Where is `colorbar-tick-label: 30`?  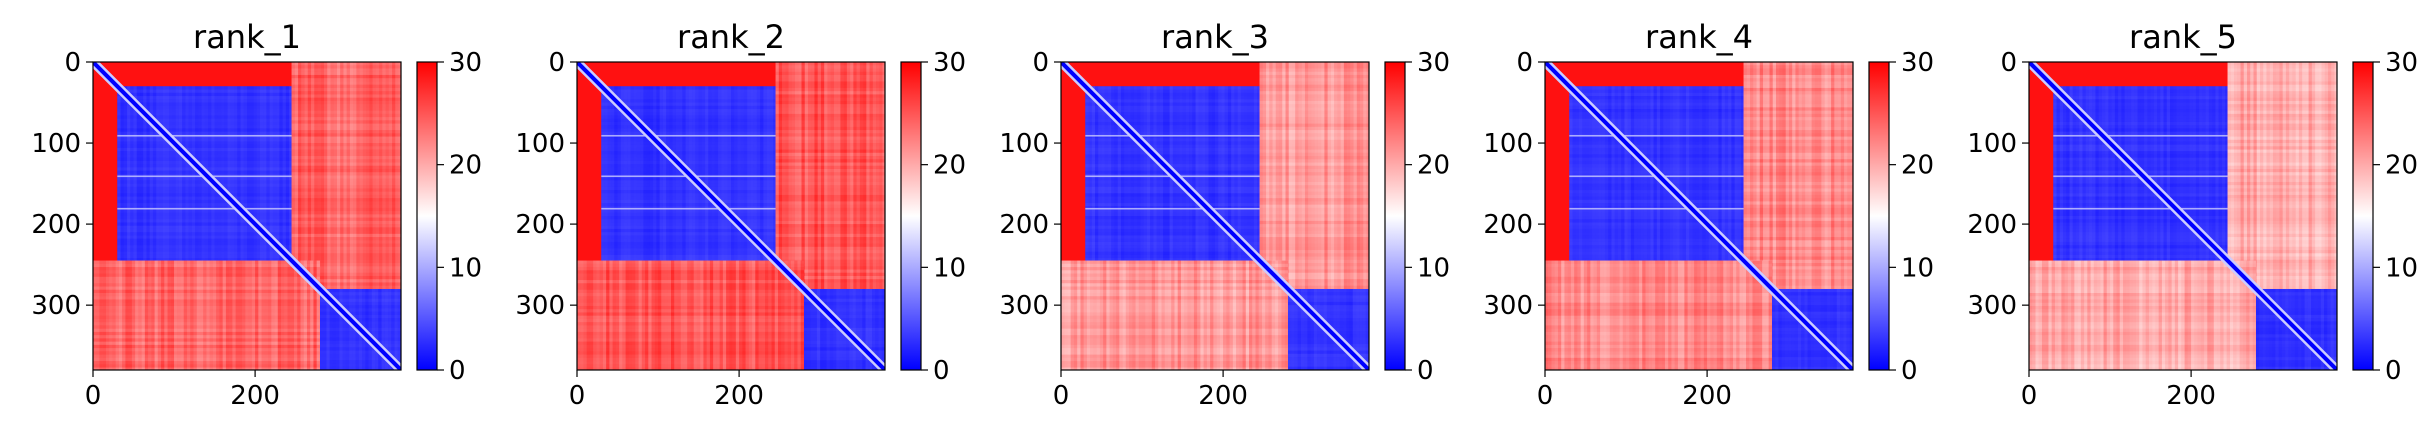 colorbar-tick-label: 30 is located at coordinates (1433, 63).